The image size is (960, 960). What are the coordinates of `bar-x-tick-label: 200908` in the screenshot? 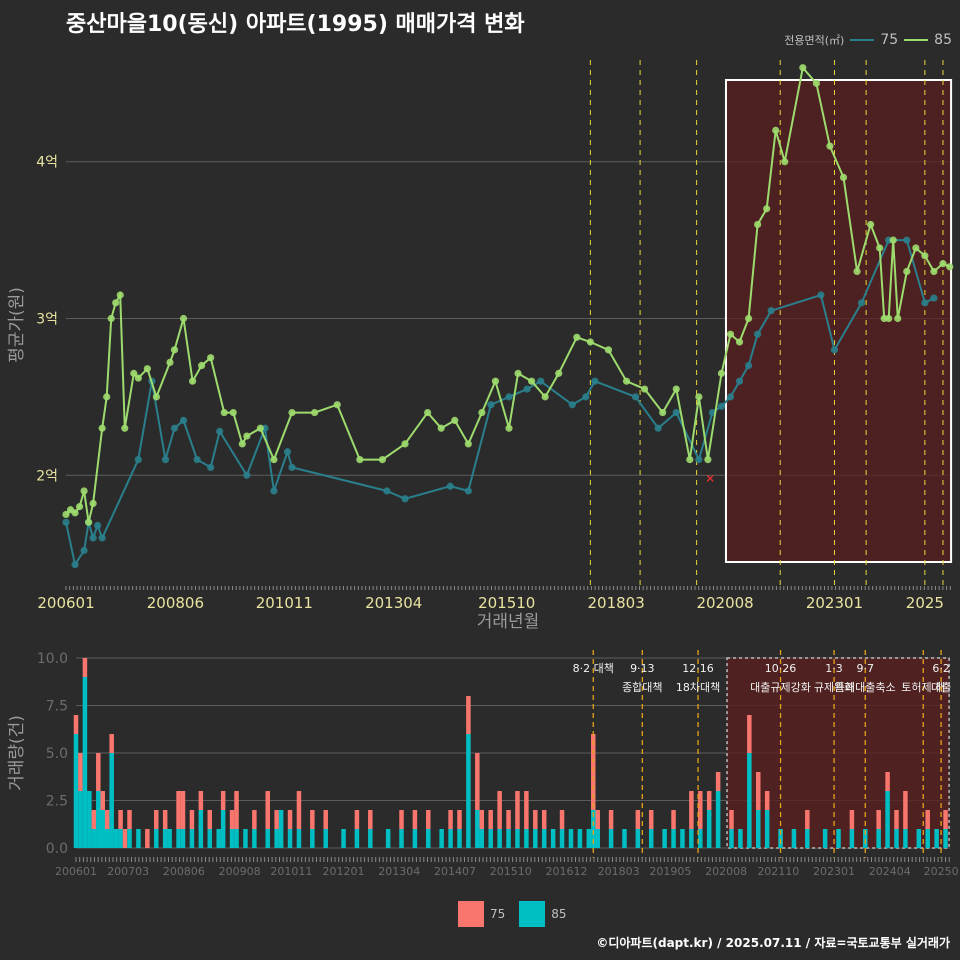 It's located at (240, 871).